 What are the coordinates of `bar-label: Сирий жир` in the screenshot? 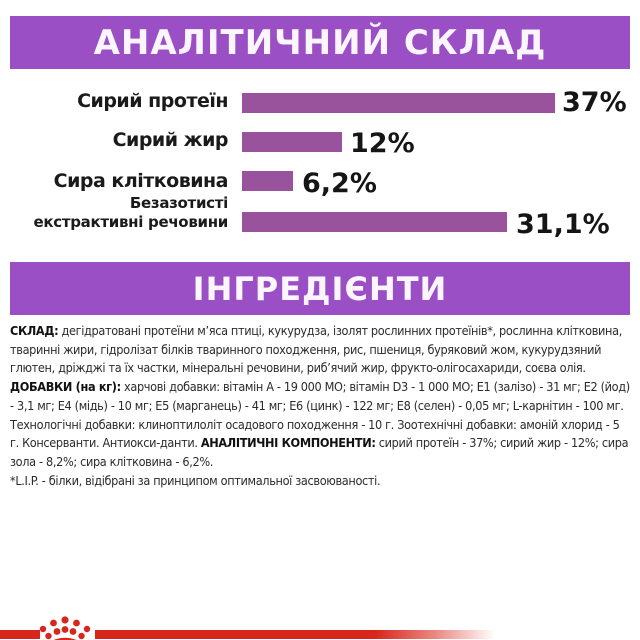 It's located at (170, 140).